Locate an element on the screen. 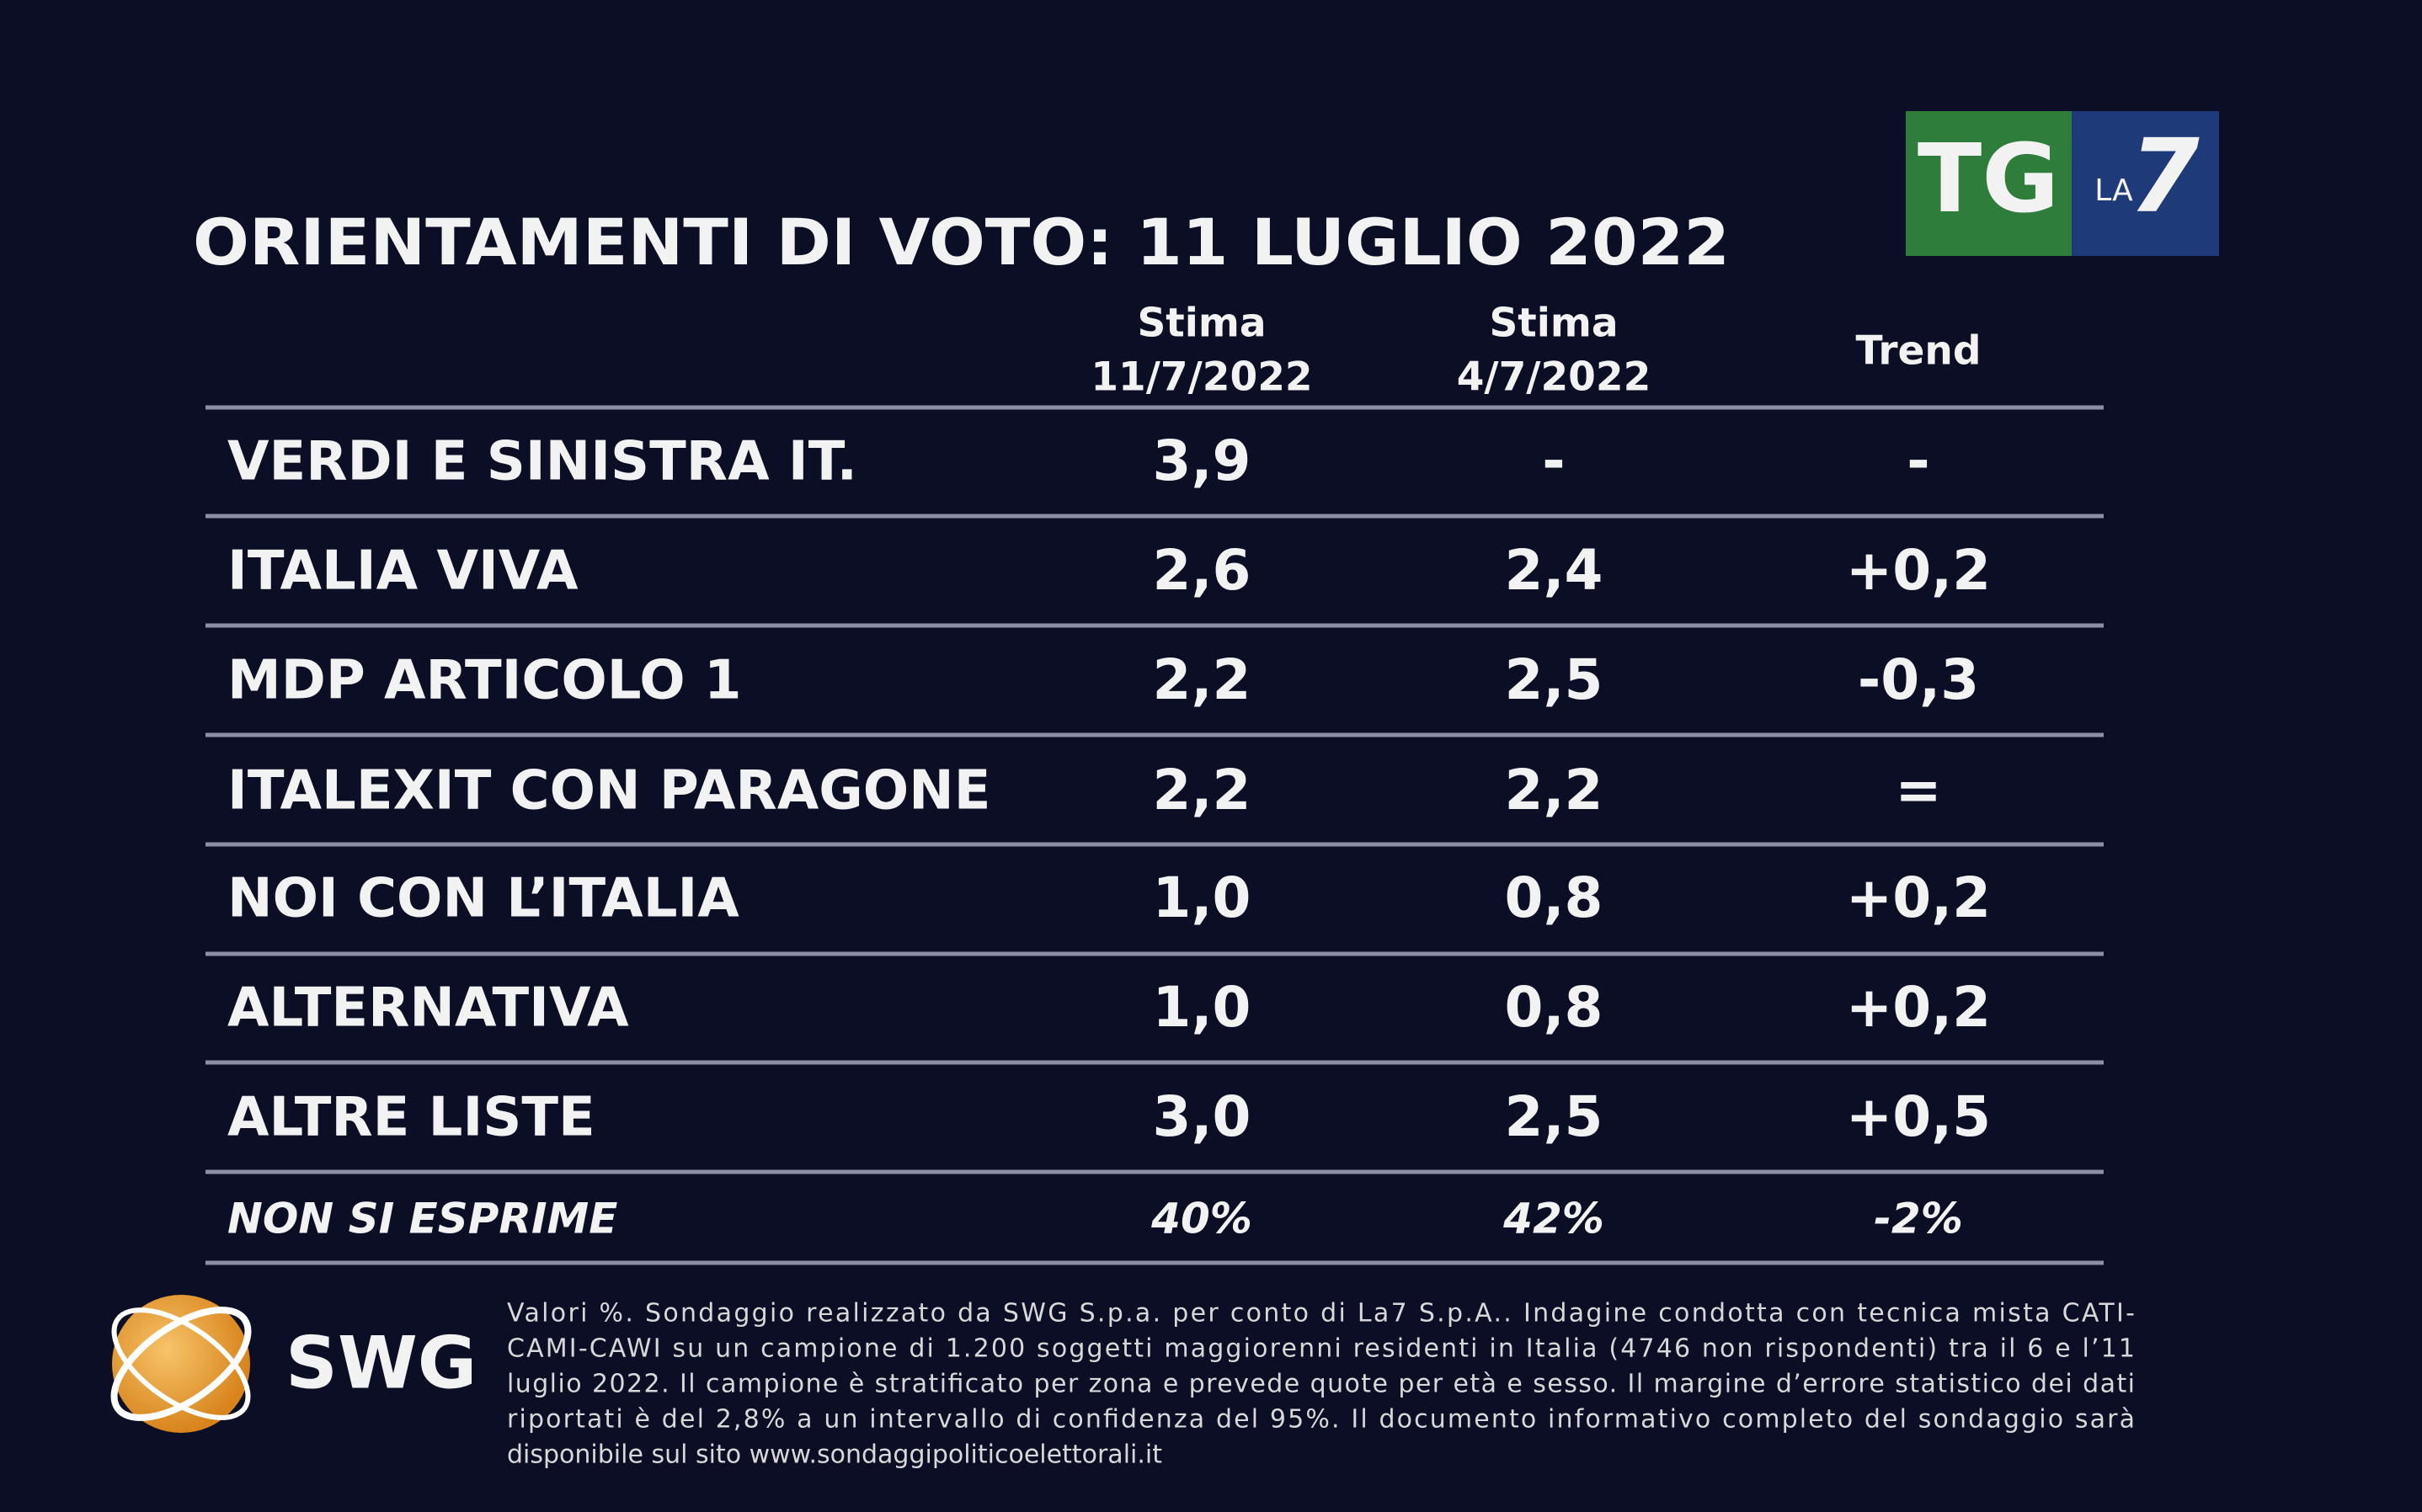 This screenshot has height=1512, width=2422. cell-value: -0,3 is located at coordinates (1918, 679).